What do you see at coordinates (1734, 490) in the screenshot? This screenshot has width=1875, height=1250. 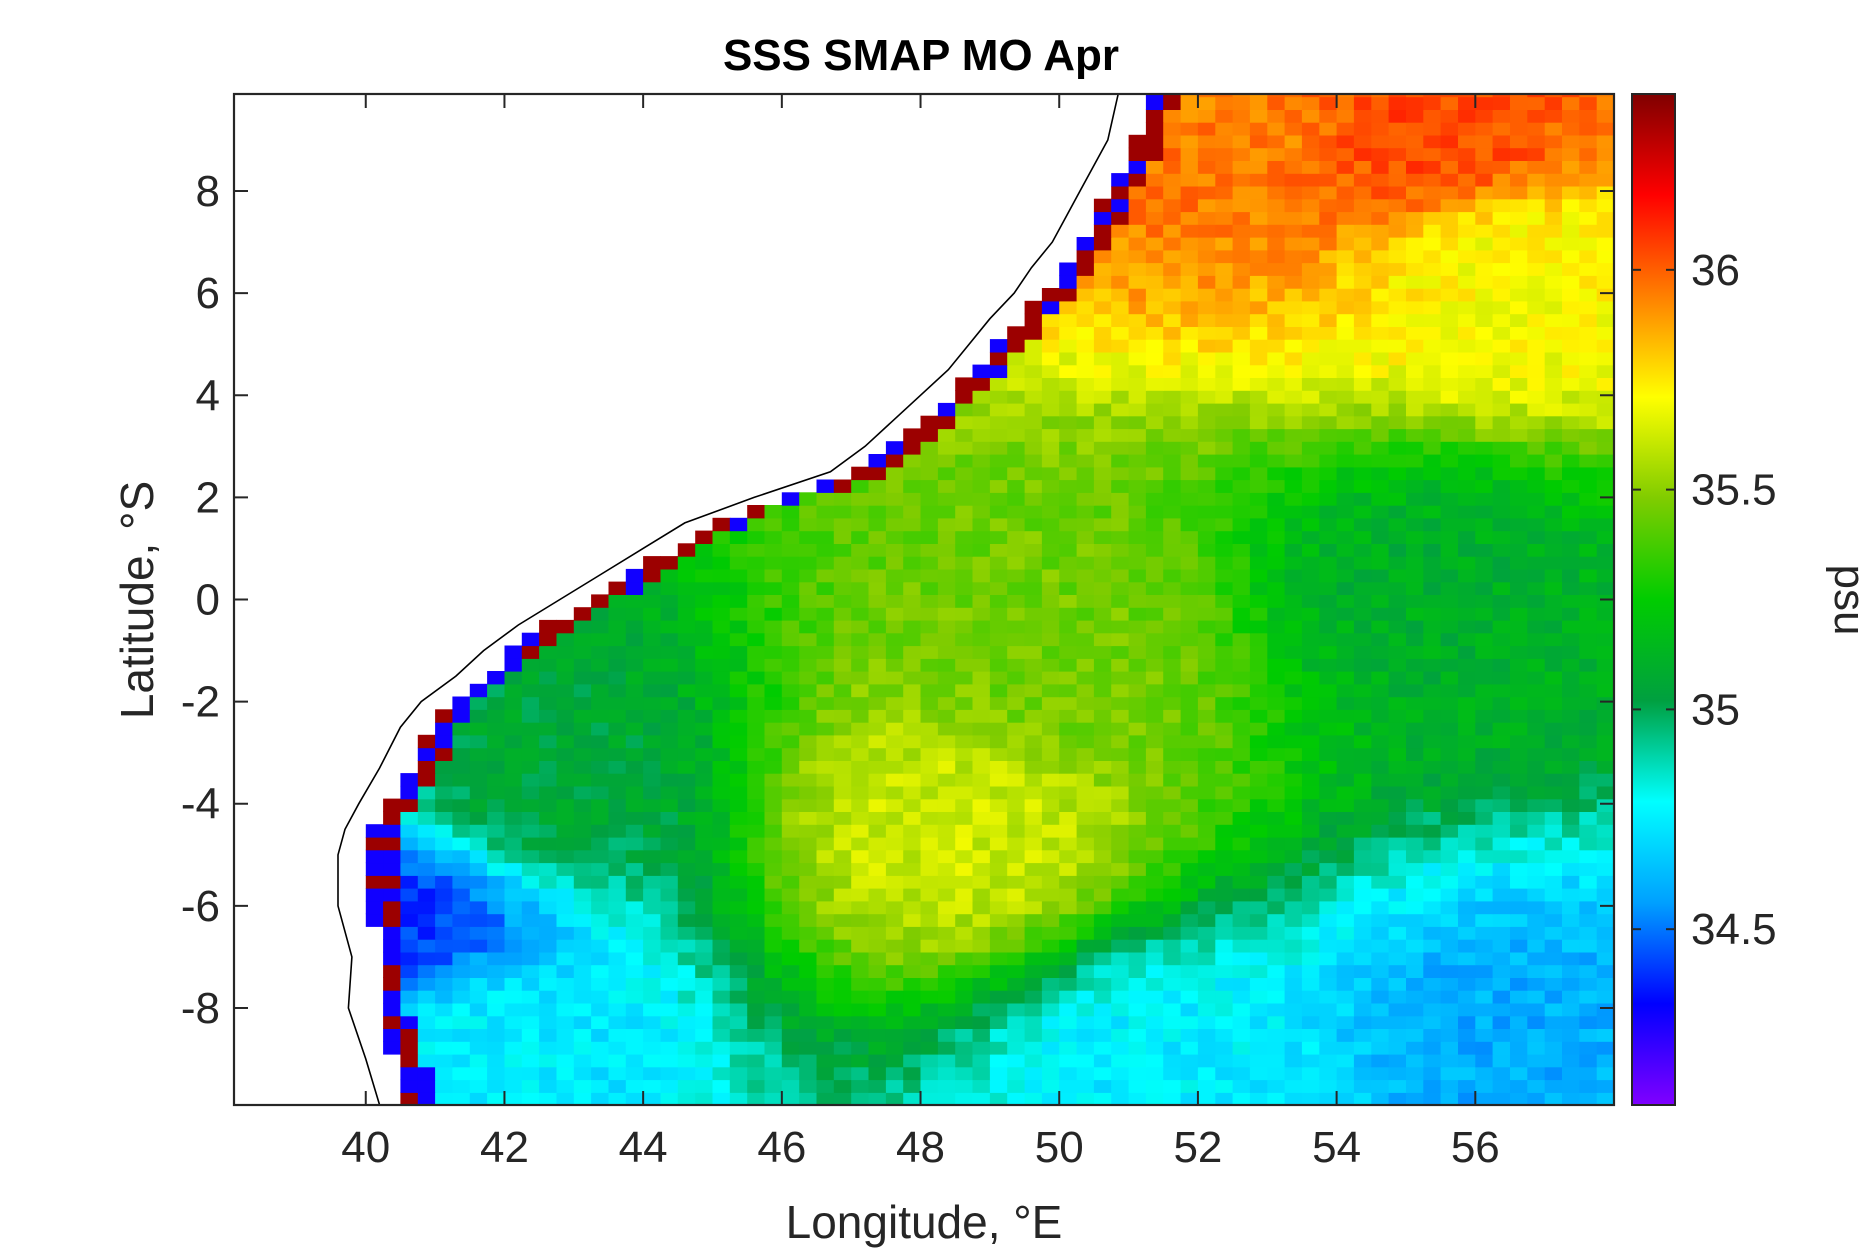 I see `colorbar-tick-label: 35.5` at bounding box center [1734, 490].